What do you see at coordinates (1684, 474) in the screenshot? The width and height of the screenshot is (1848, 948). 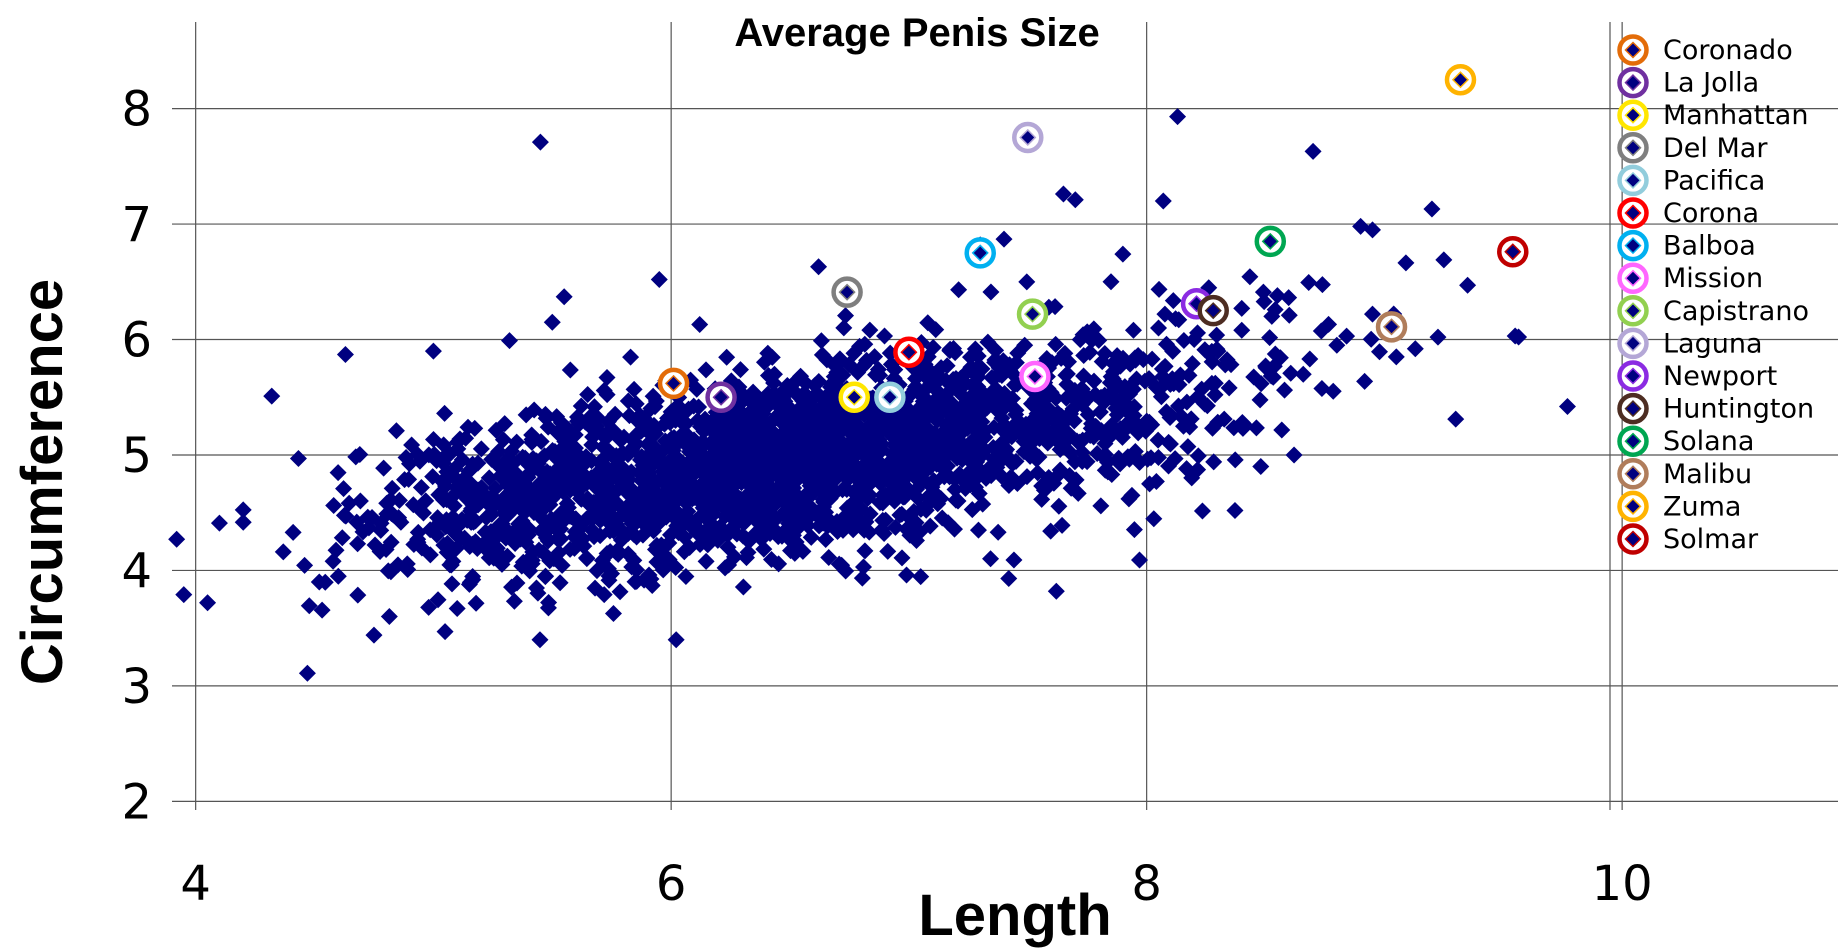 I see `legend-item: Malibu` at bounding box center [1684, 474].